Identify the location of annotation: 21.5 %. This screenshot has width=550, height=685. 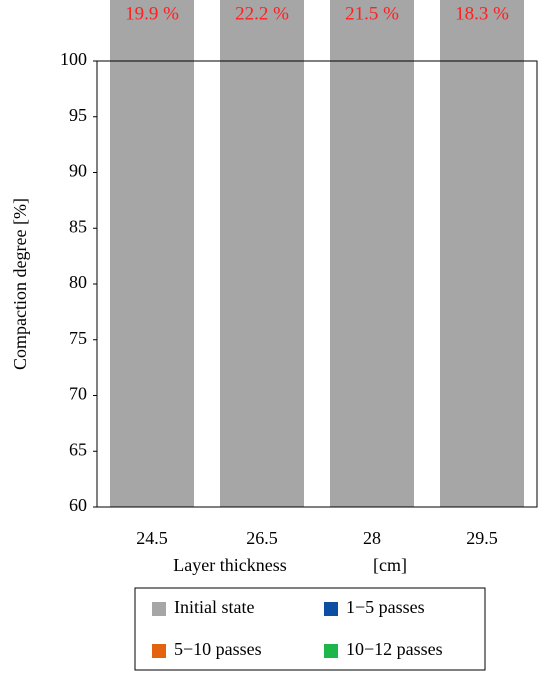
(372, 13).